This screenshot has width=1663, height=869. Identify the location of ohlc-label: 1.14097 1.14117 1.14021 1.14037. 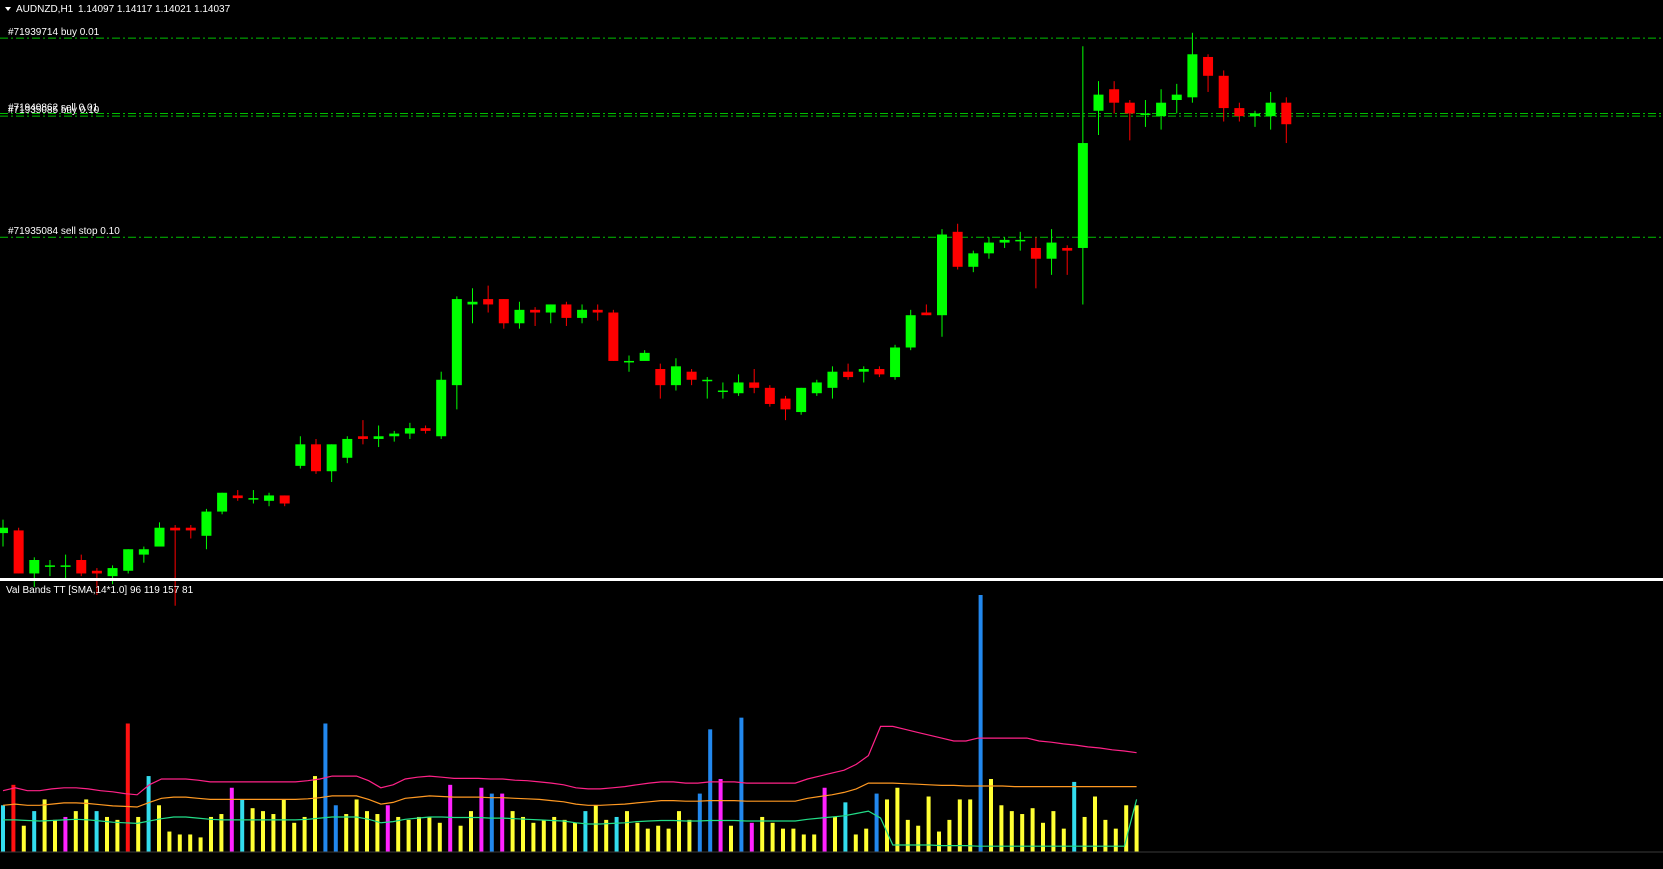
(154, 9).